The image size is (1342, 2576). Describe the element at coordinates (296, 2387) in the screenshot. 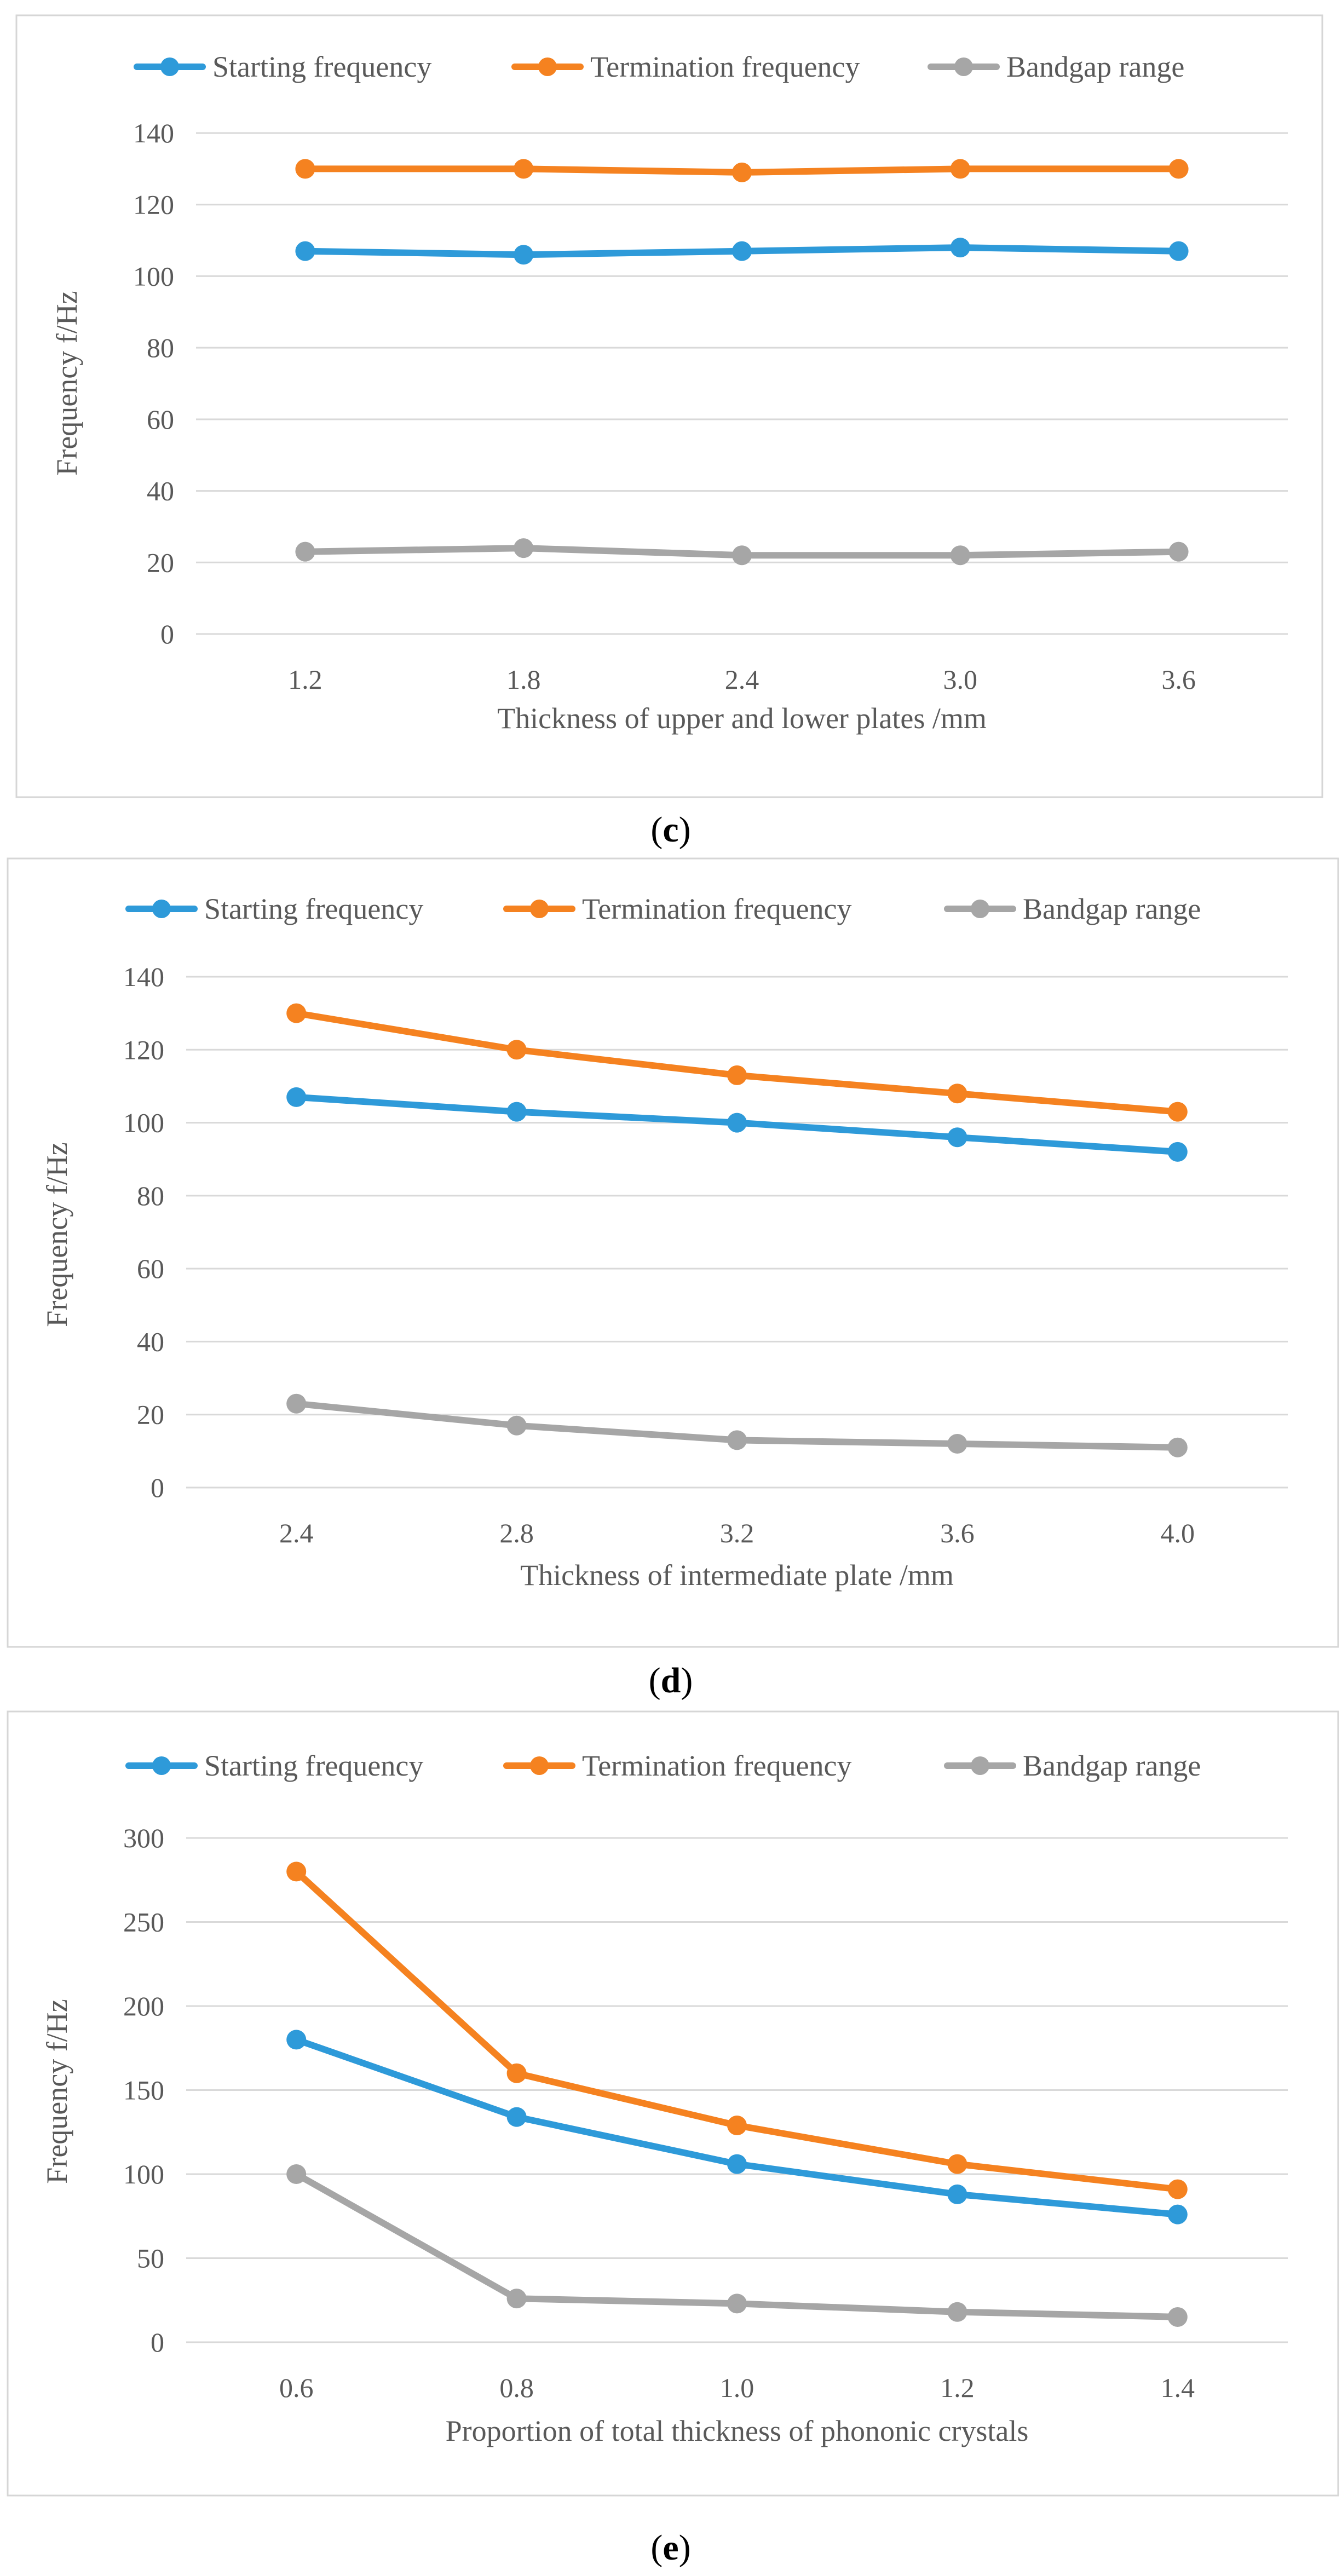

I see `x-tick-label: 0.6` at that location.